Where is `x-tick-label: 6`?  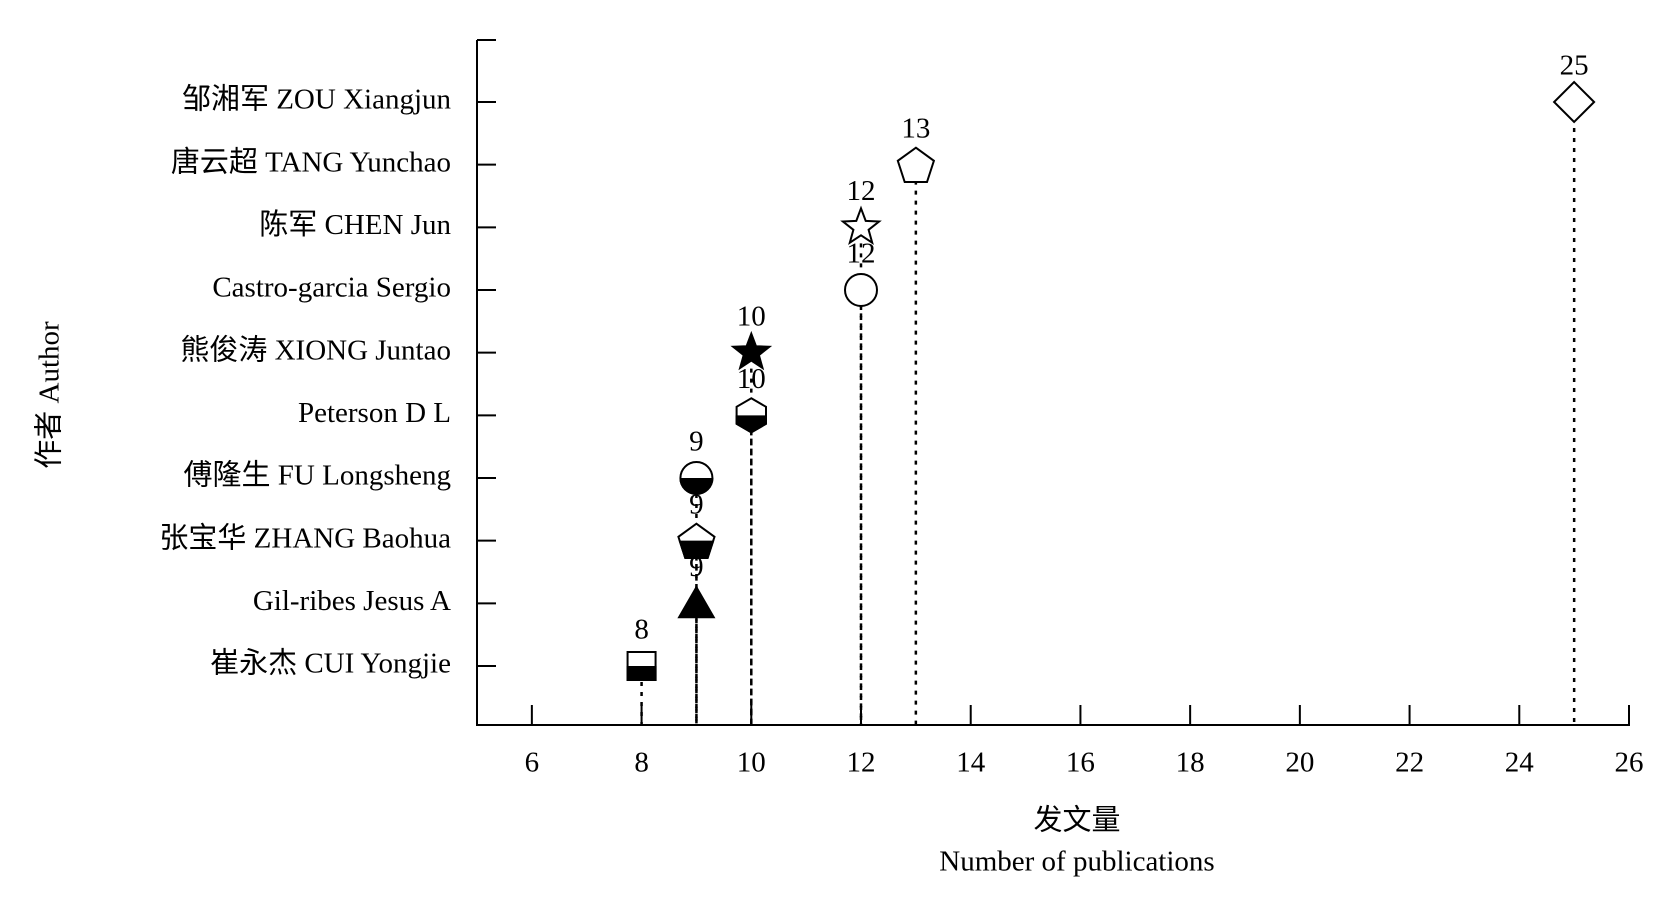
x-tick-label: 6 is located at coordinates (532, 763).